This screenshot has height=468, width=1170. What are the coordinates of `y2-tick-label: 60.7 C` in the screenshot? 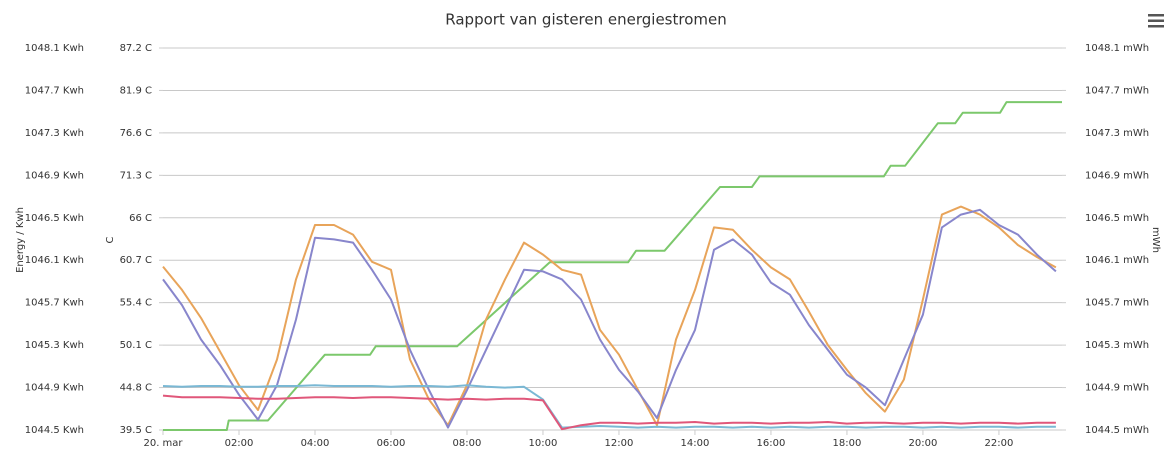 It's located at (136, 260).